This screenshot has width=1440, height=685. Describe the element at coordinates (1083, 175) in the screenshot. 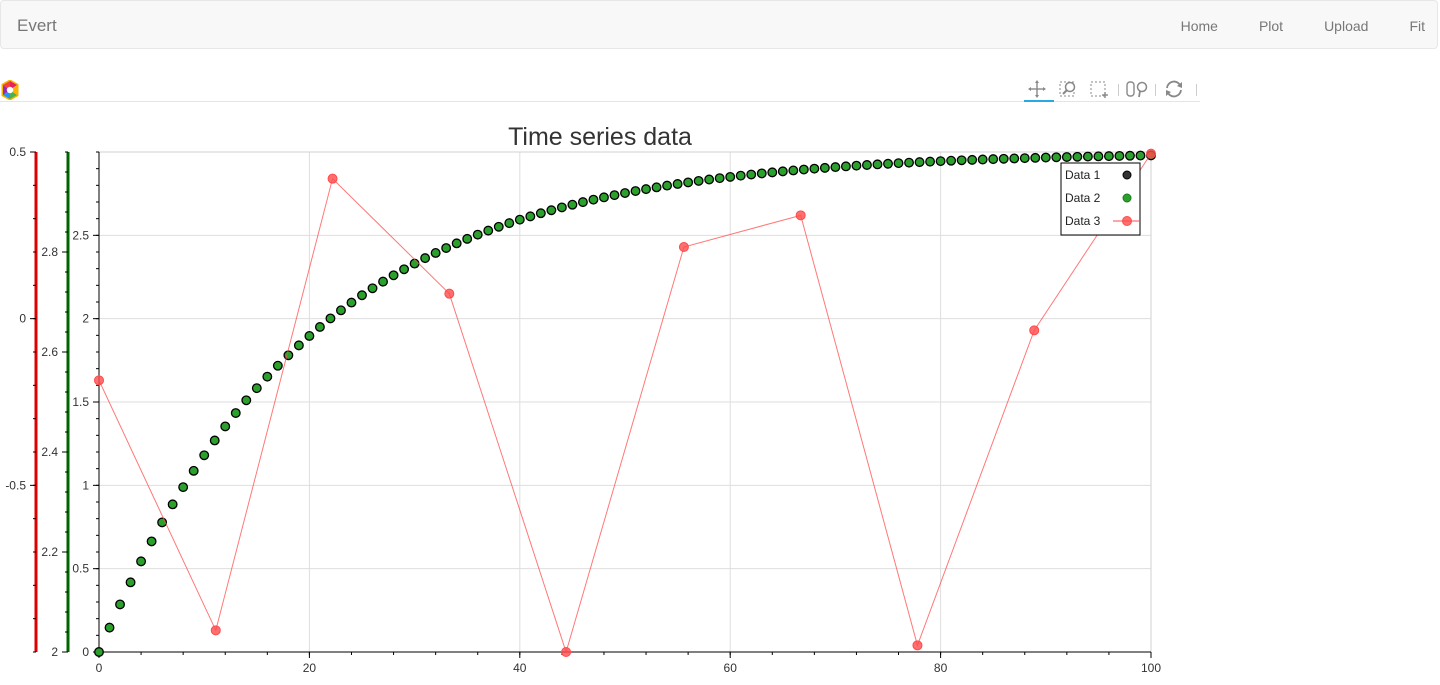

I see `legend-label: Data 1` at that location.